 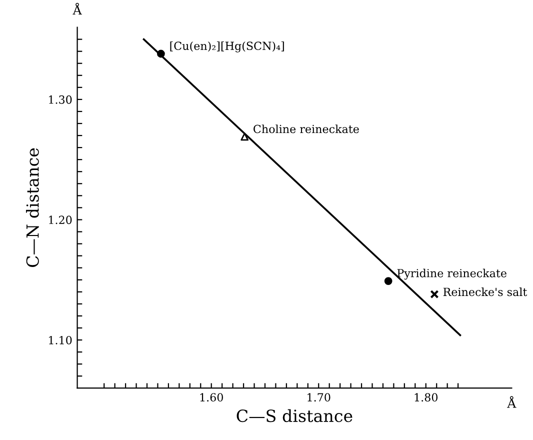 I want to click on x-tick-label: 1.80, so click(x=426, y=397).